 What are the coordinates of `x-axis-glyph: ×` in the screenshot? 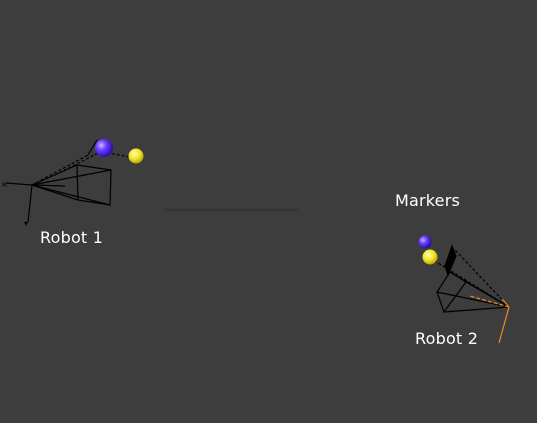 It's located at (4, 184).